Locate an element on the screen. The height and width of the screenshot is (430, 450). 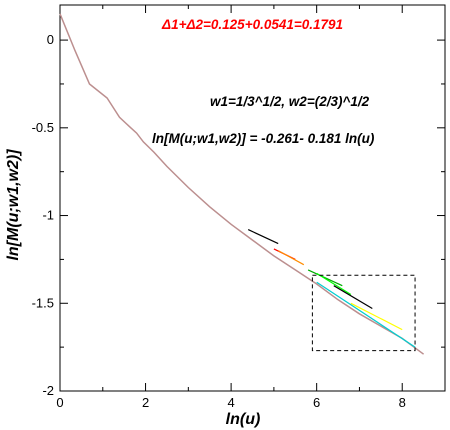
x-tick-label: 4 is located at coordinates (230, 402).